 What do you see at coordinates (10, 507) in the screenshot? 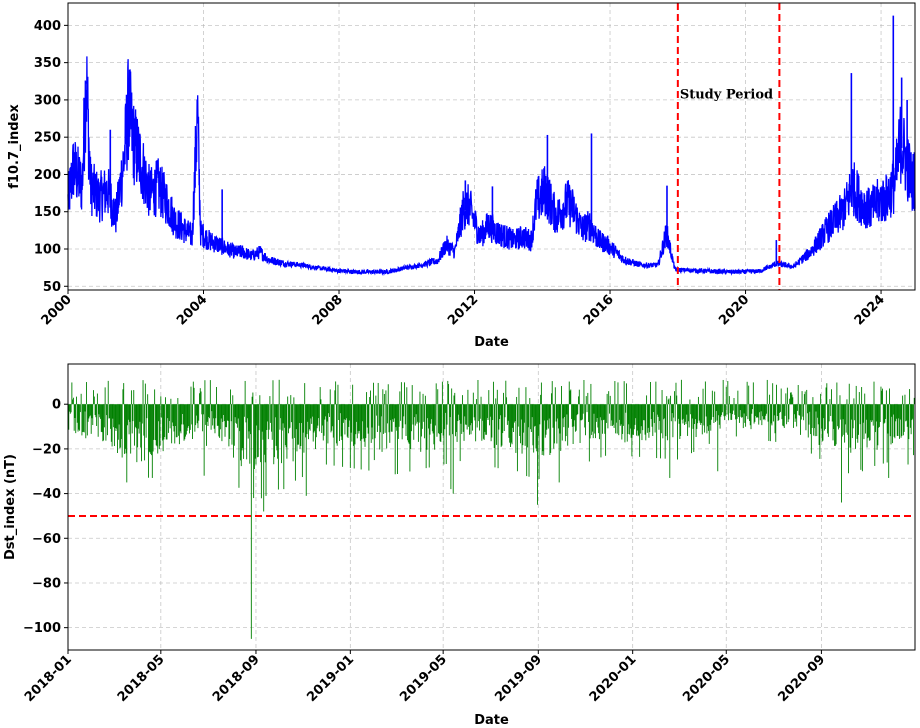
I see `y-axis-title: Dst_index (nT)` at bounding box center [10, 507].